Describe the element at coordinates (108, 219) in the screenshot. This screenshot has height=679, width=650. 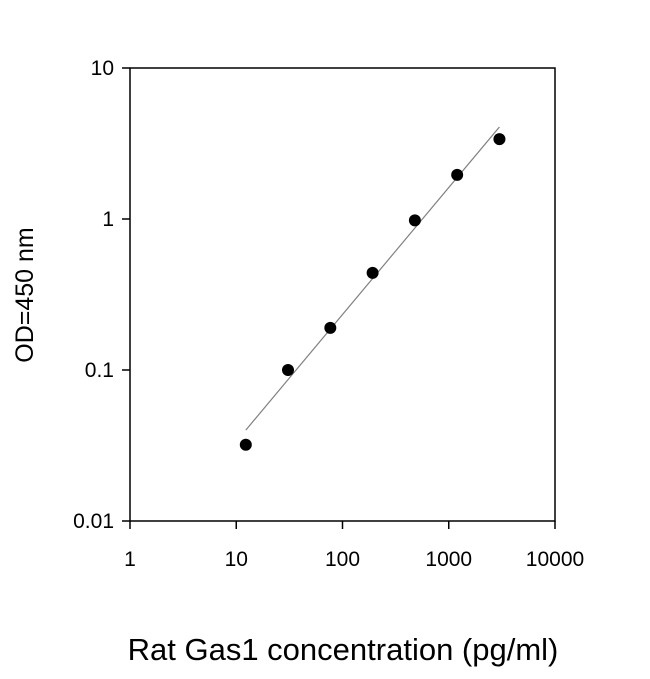
I see `y-tick-label: 1` at that location.